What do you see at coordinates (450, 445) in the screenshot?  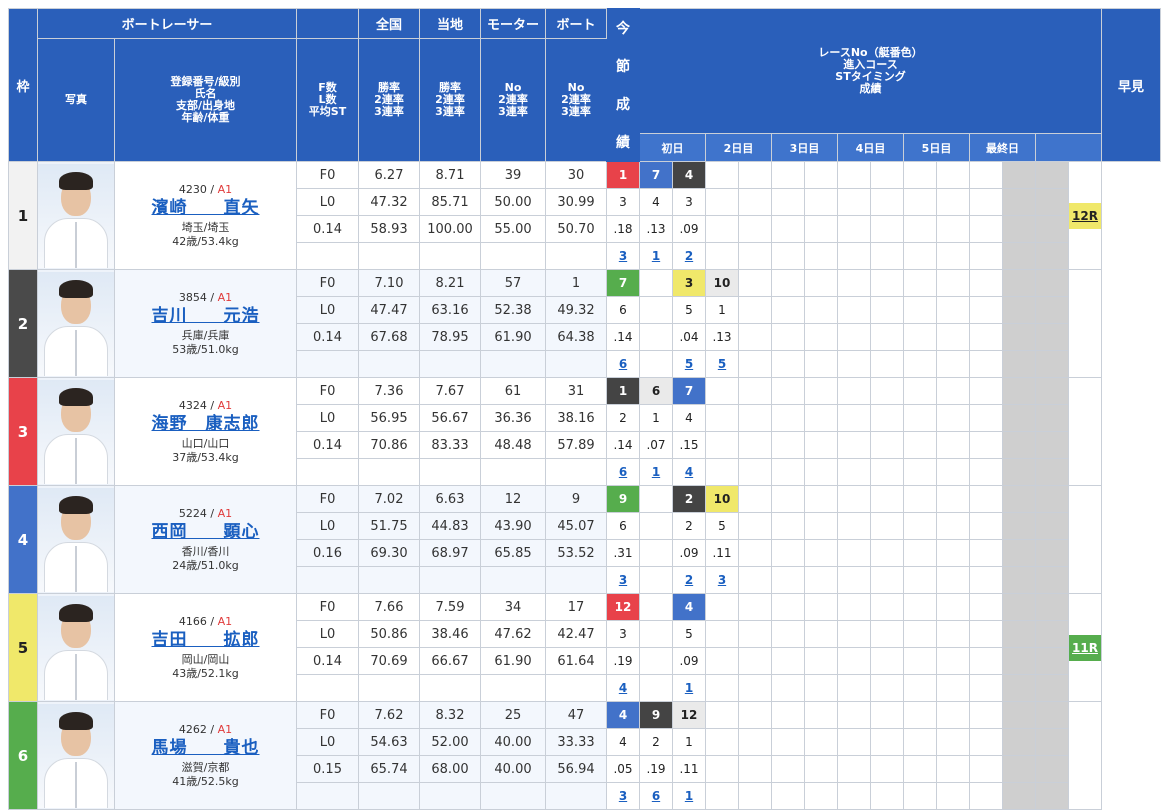 I see `touchi-value: 83.33` at bounding box center [450, 445].